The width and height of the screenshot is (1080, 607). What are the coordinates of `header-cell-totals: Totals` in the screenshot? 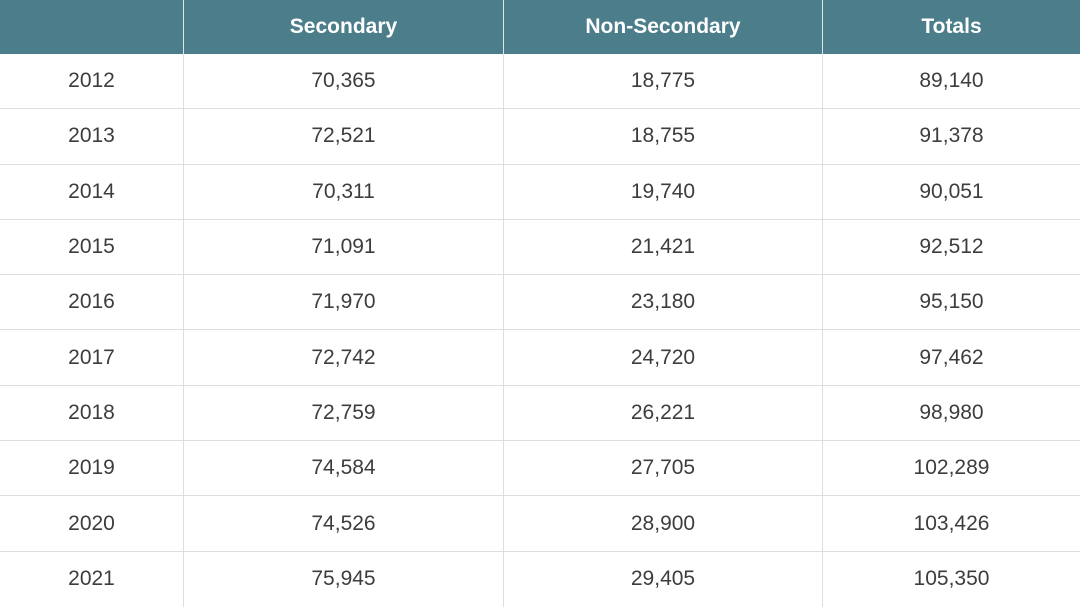 It's located at (951, 26).